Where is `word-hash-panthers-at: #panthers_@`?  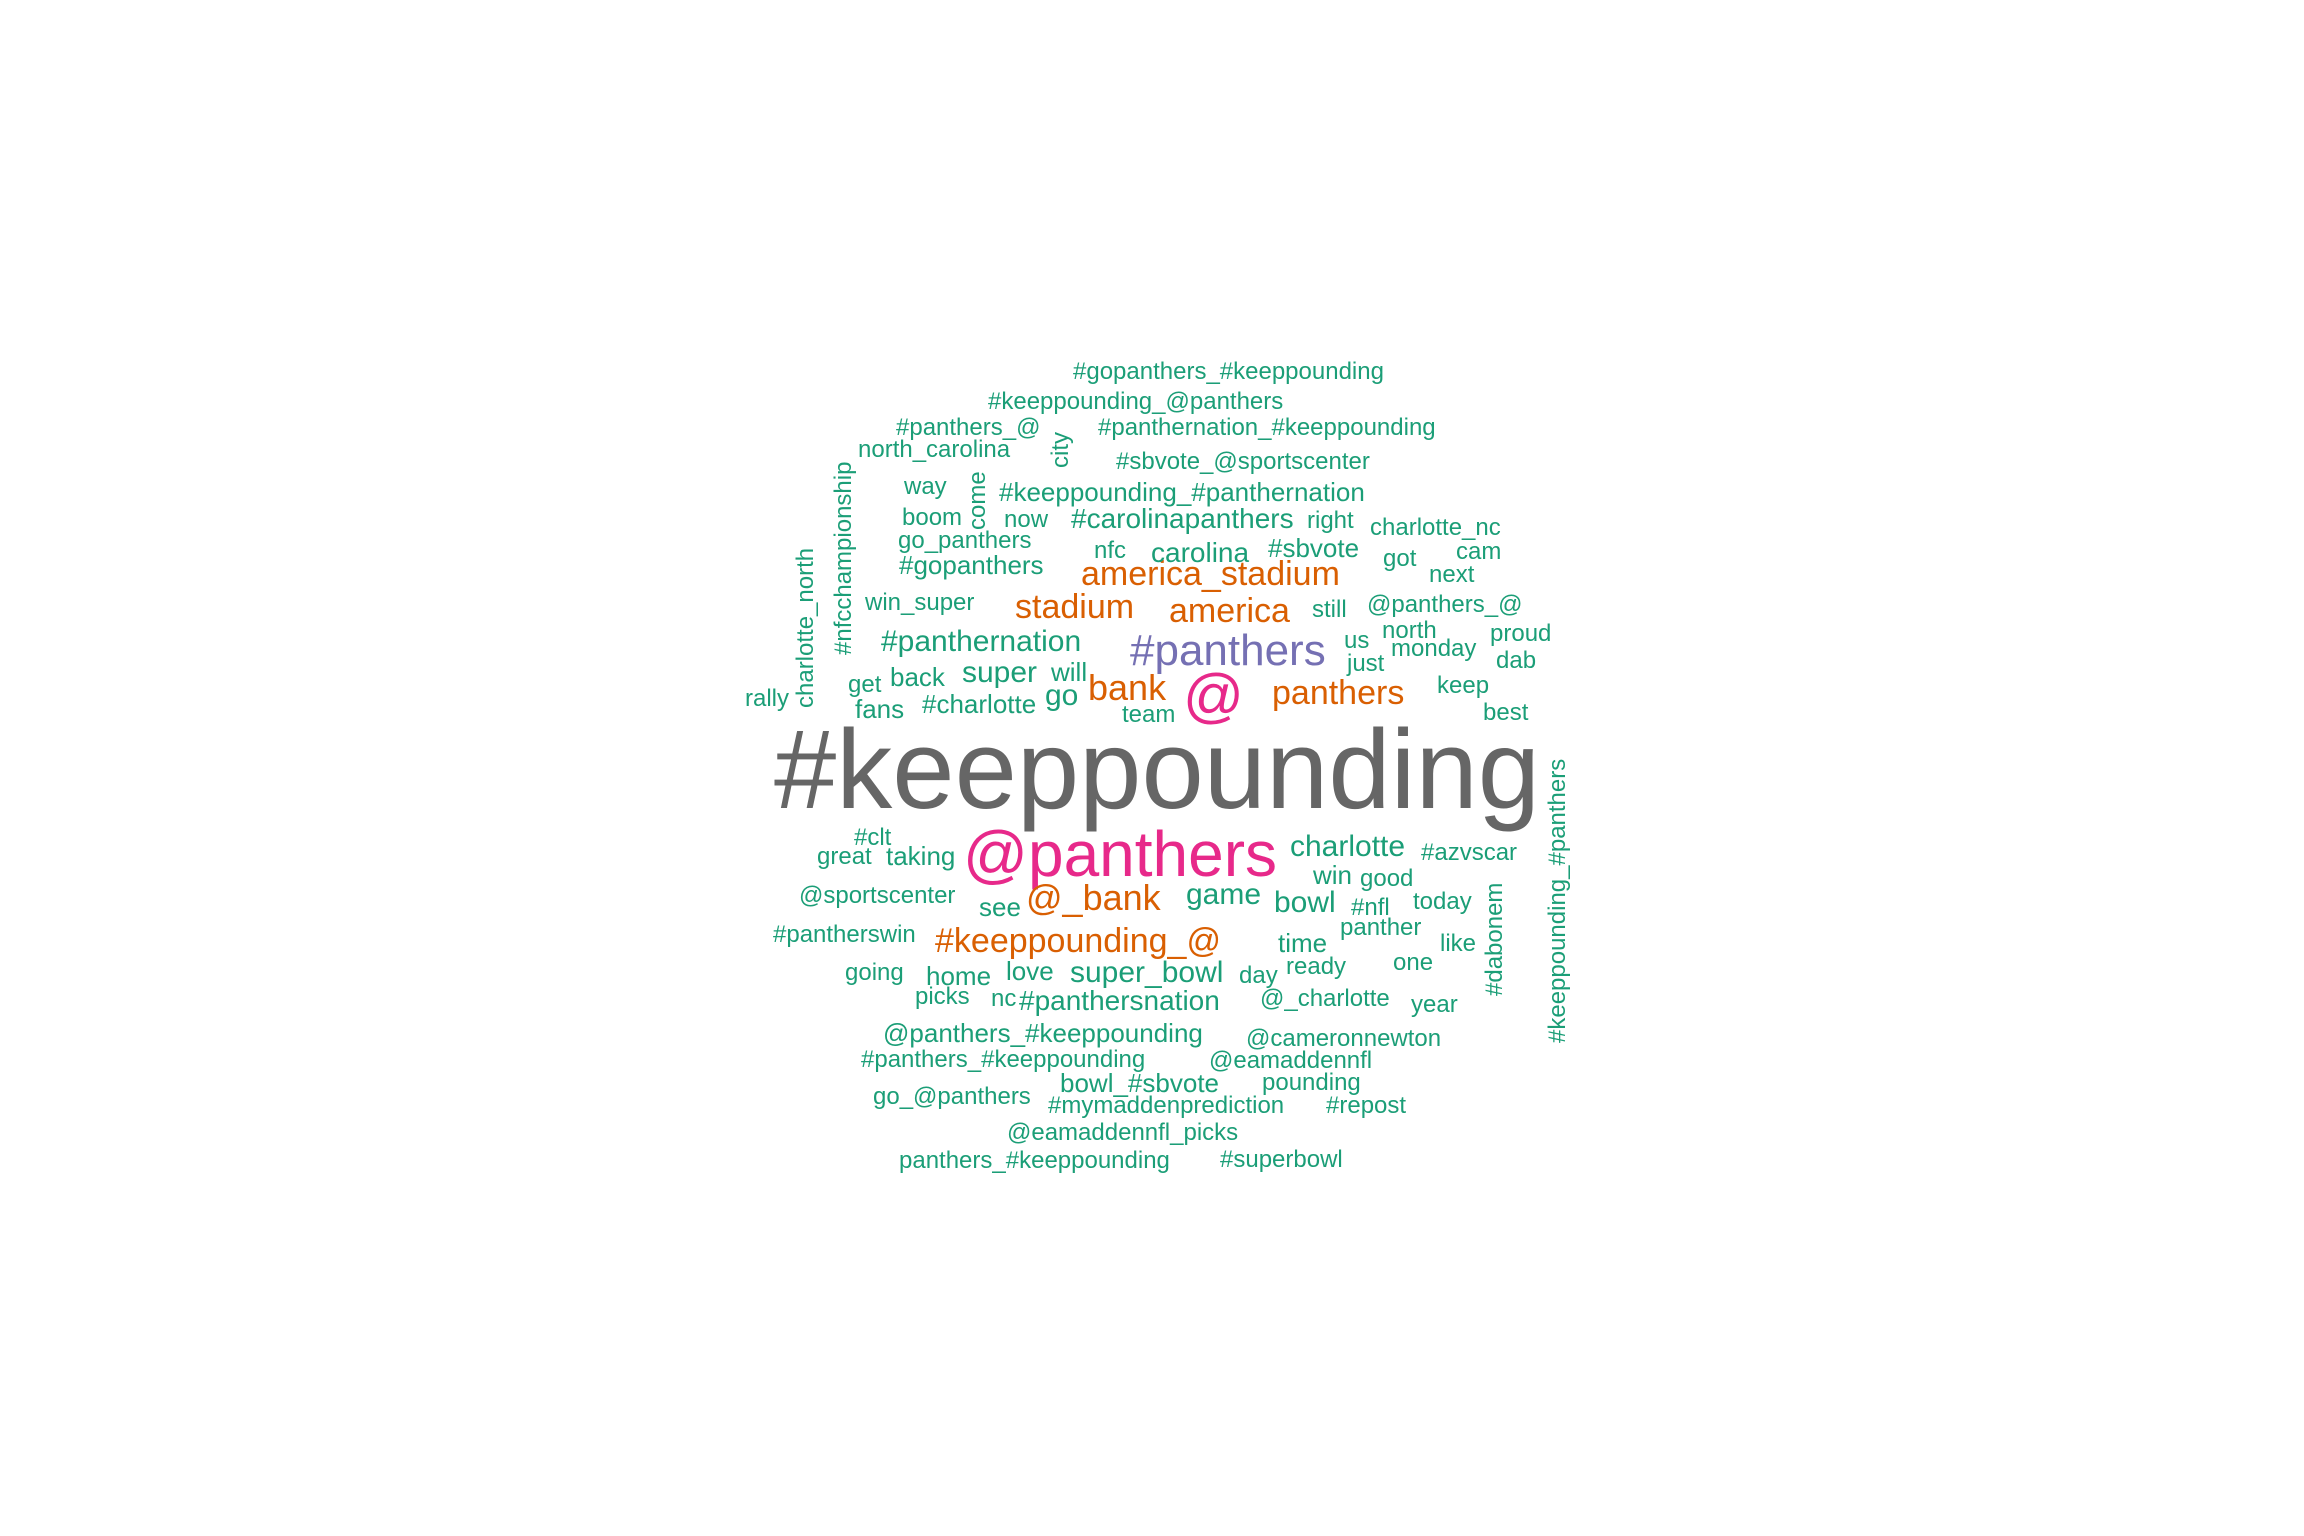 word-hash-panthers-at: #panthers_@ is located at coordinates (968, 427).